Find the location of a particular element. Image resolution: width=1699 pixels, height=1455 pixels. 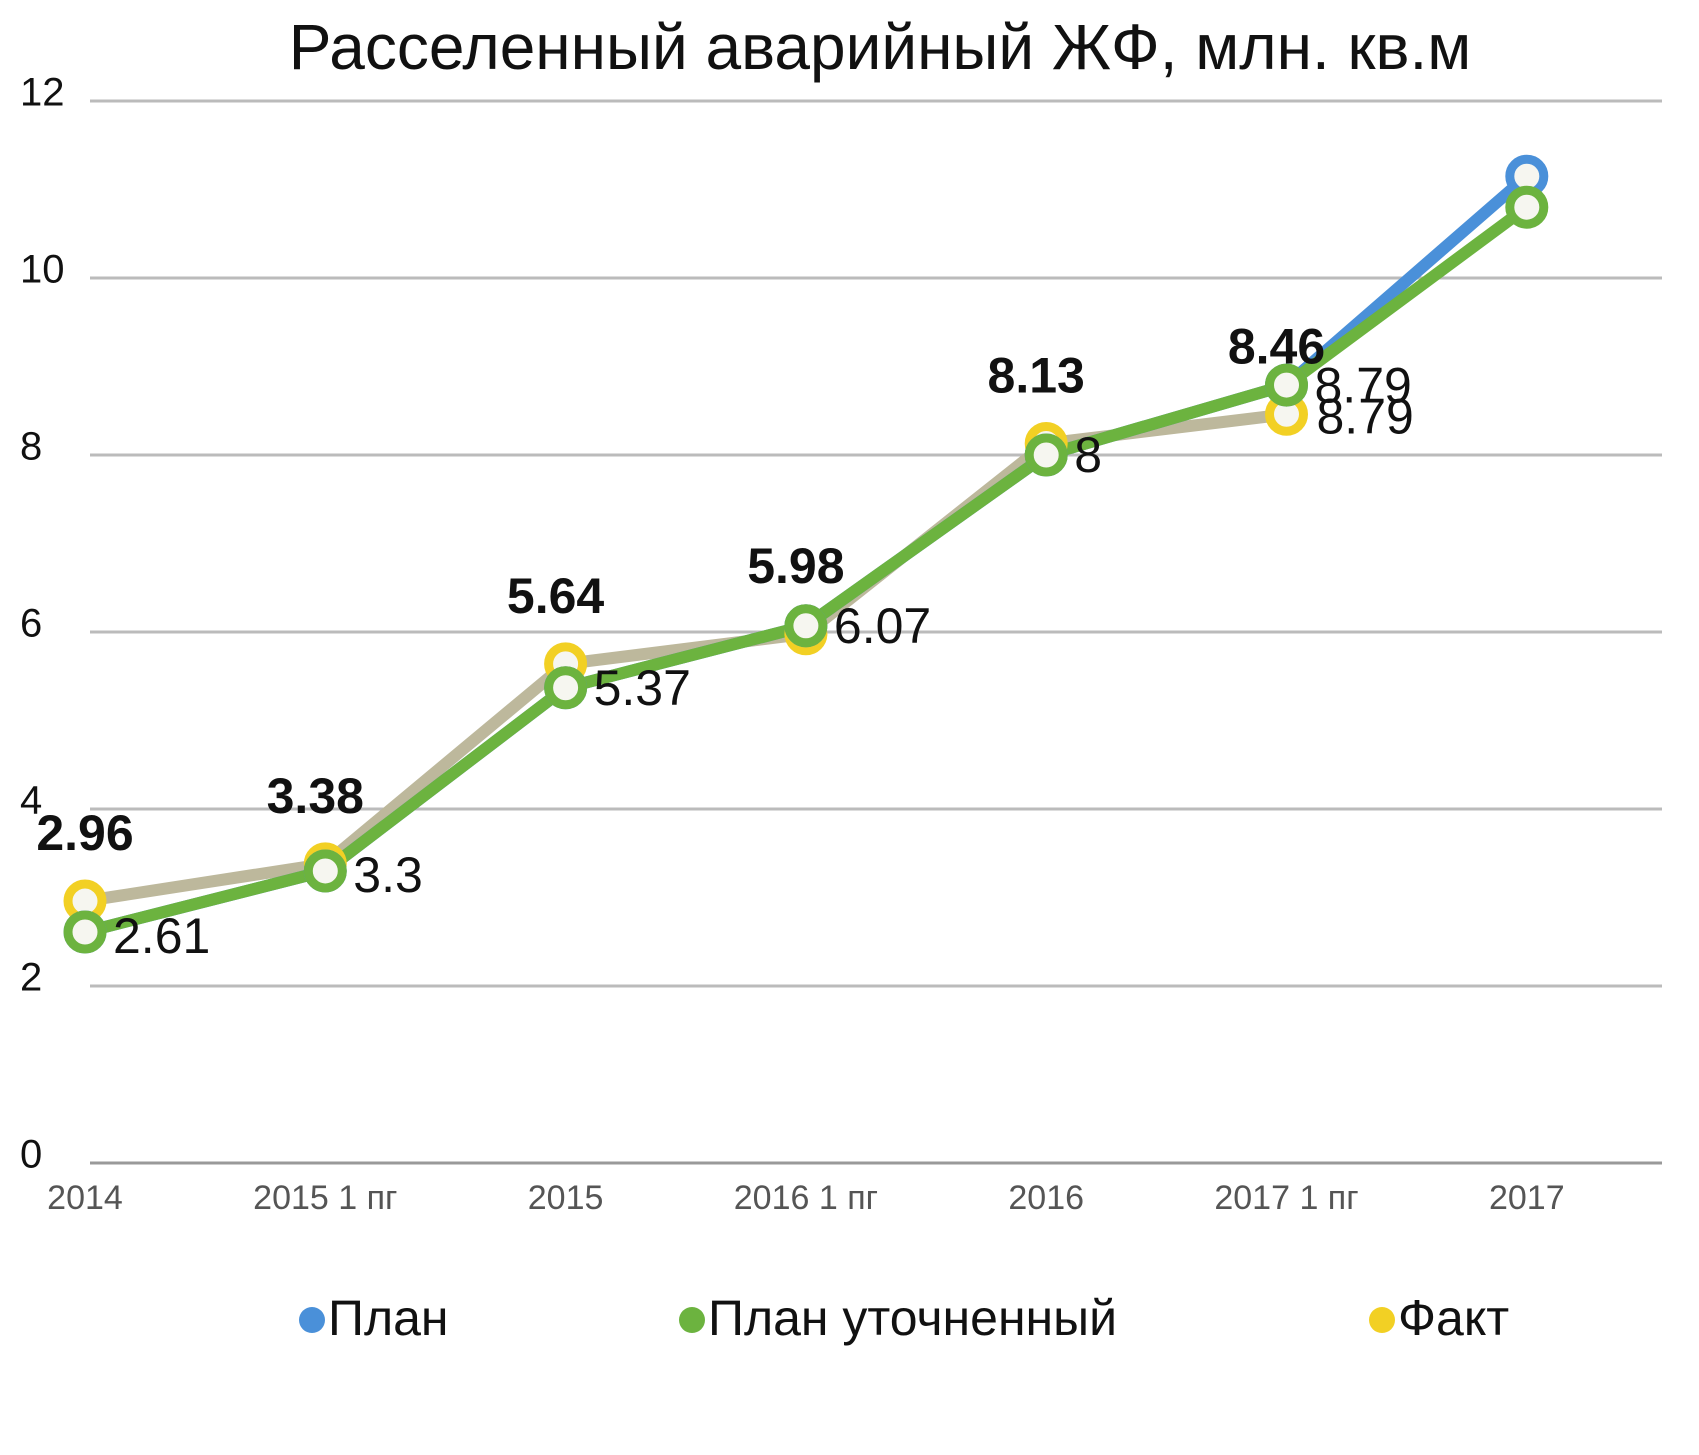

x-tick-label: 2016 1 пг is located at coordinates (806, 1198).